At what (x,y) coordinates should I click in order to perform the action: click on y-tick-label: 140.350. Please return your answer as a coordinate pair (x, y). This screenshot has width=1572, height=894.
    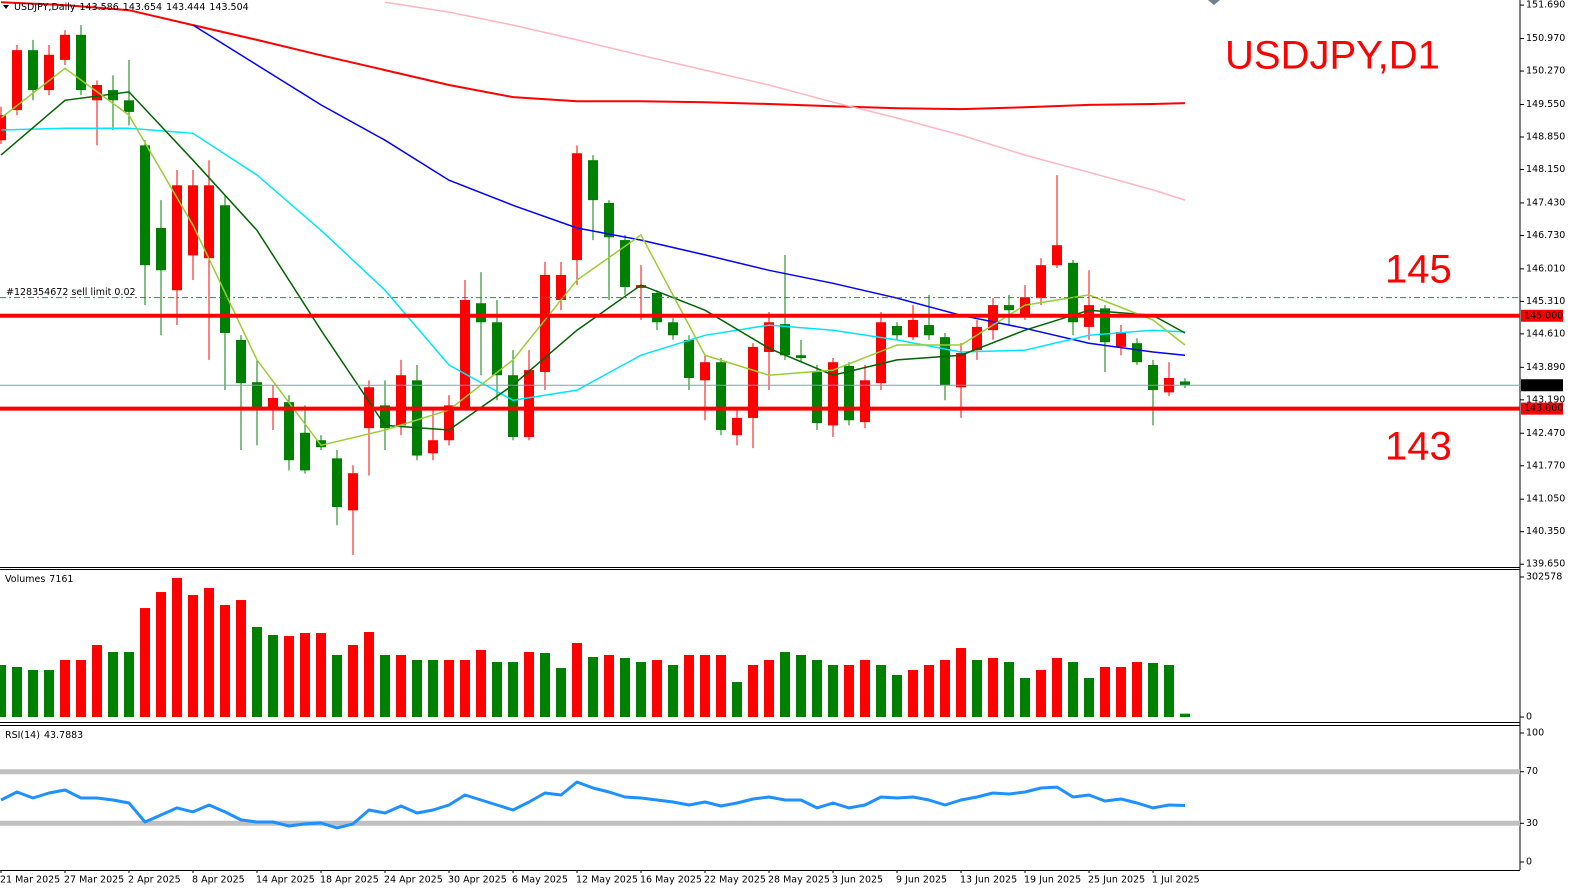
    Looking at the image, I should click on (1545, 531).